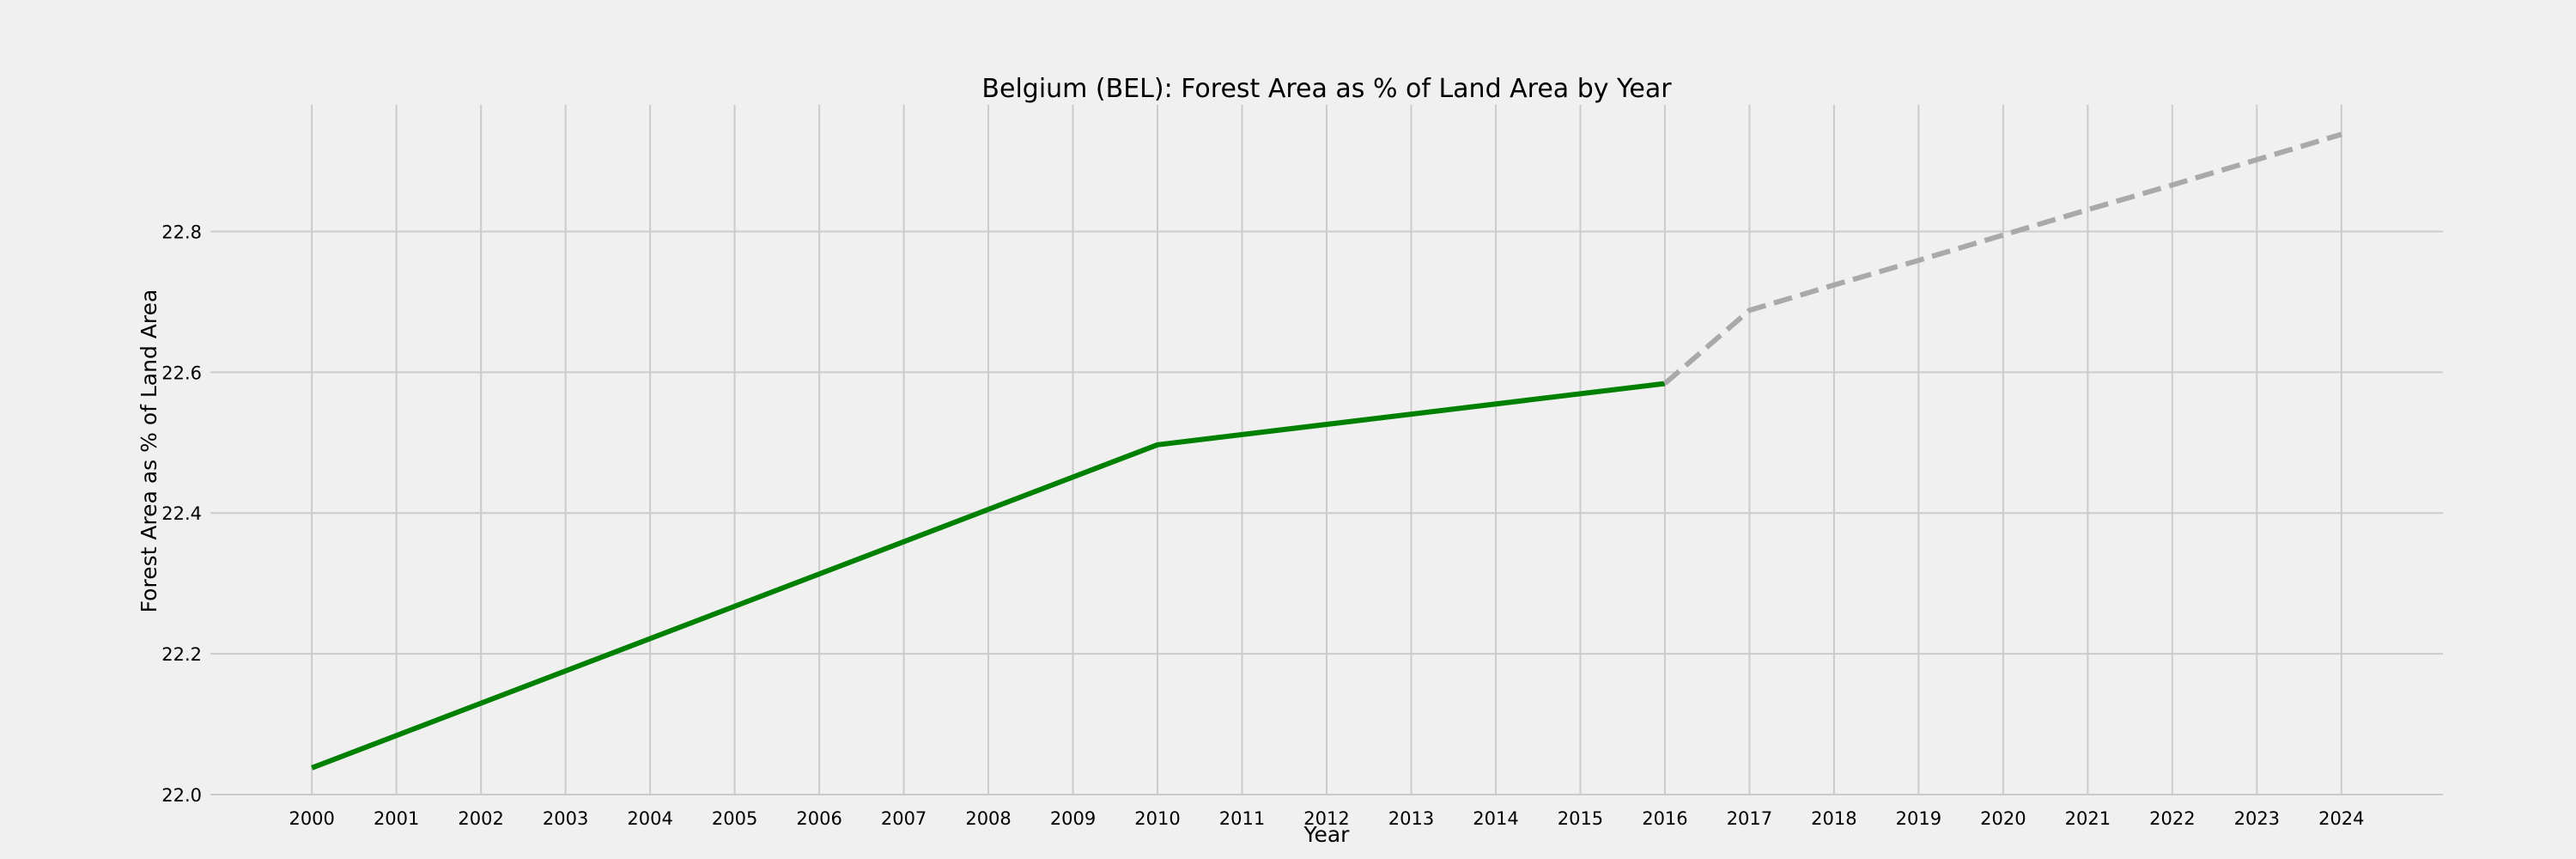 The height and width of the screenshot is (859, 2576). Describe the element at coordinates (181, 796) in the screenshot. I see `y-tick-label: 22.0` at that location.